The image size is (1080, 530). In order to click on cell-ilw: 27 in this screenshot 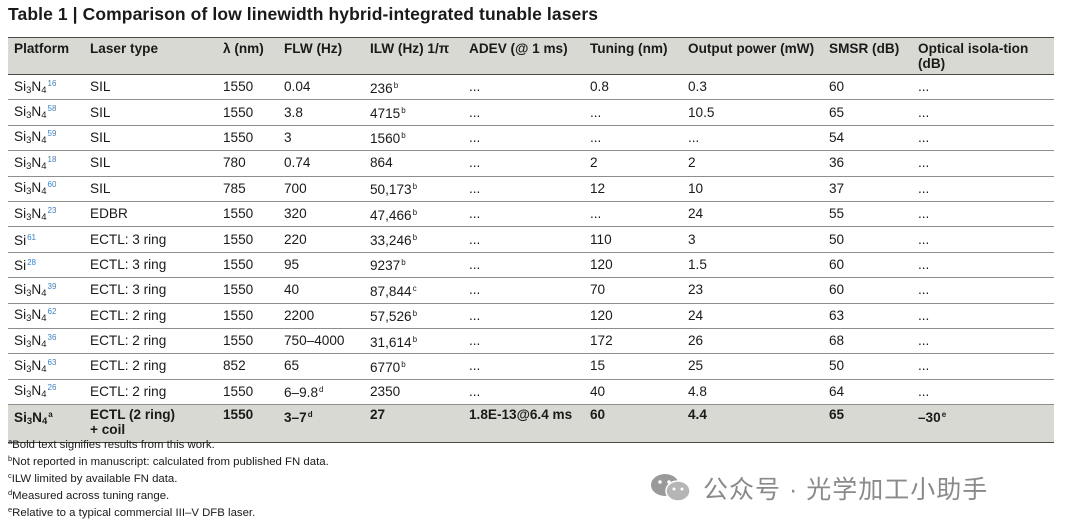, I will do `click(413, 424)`.